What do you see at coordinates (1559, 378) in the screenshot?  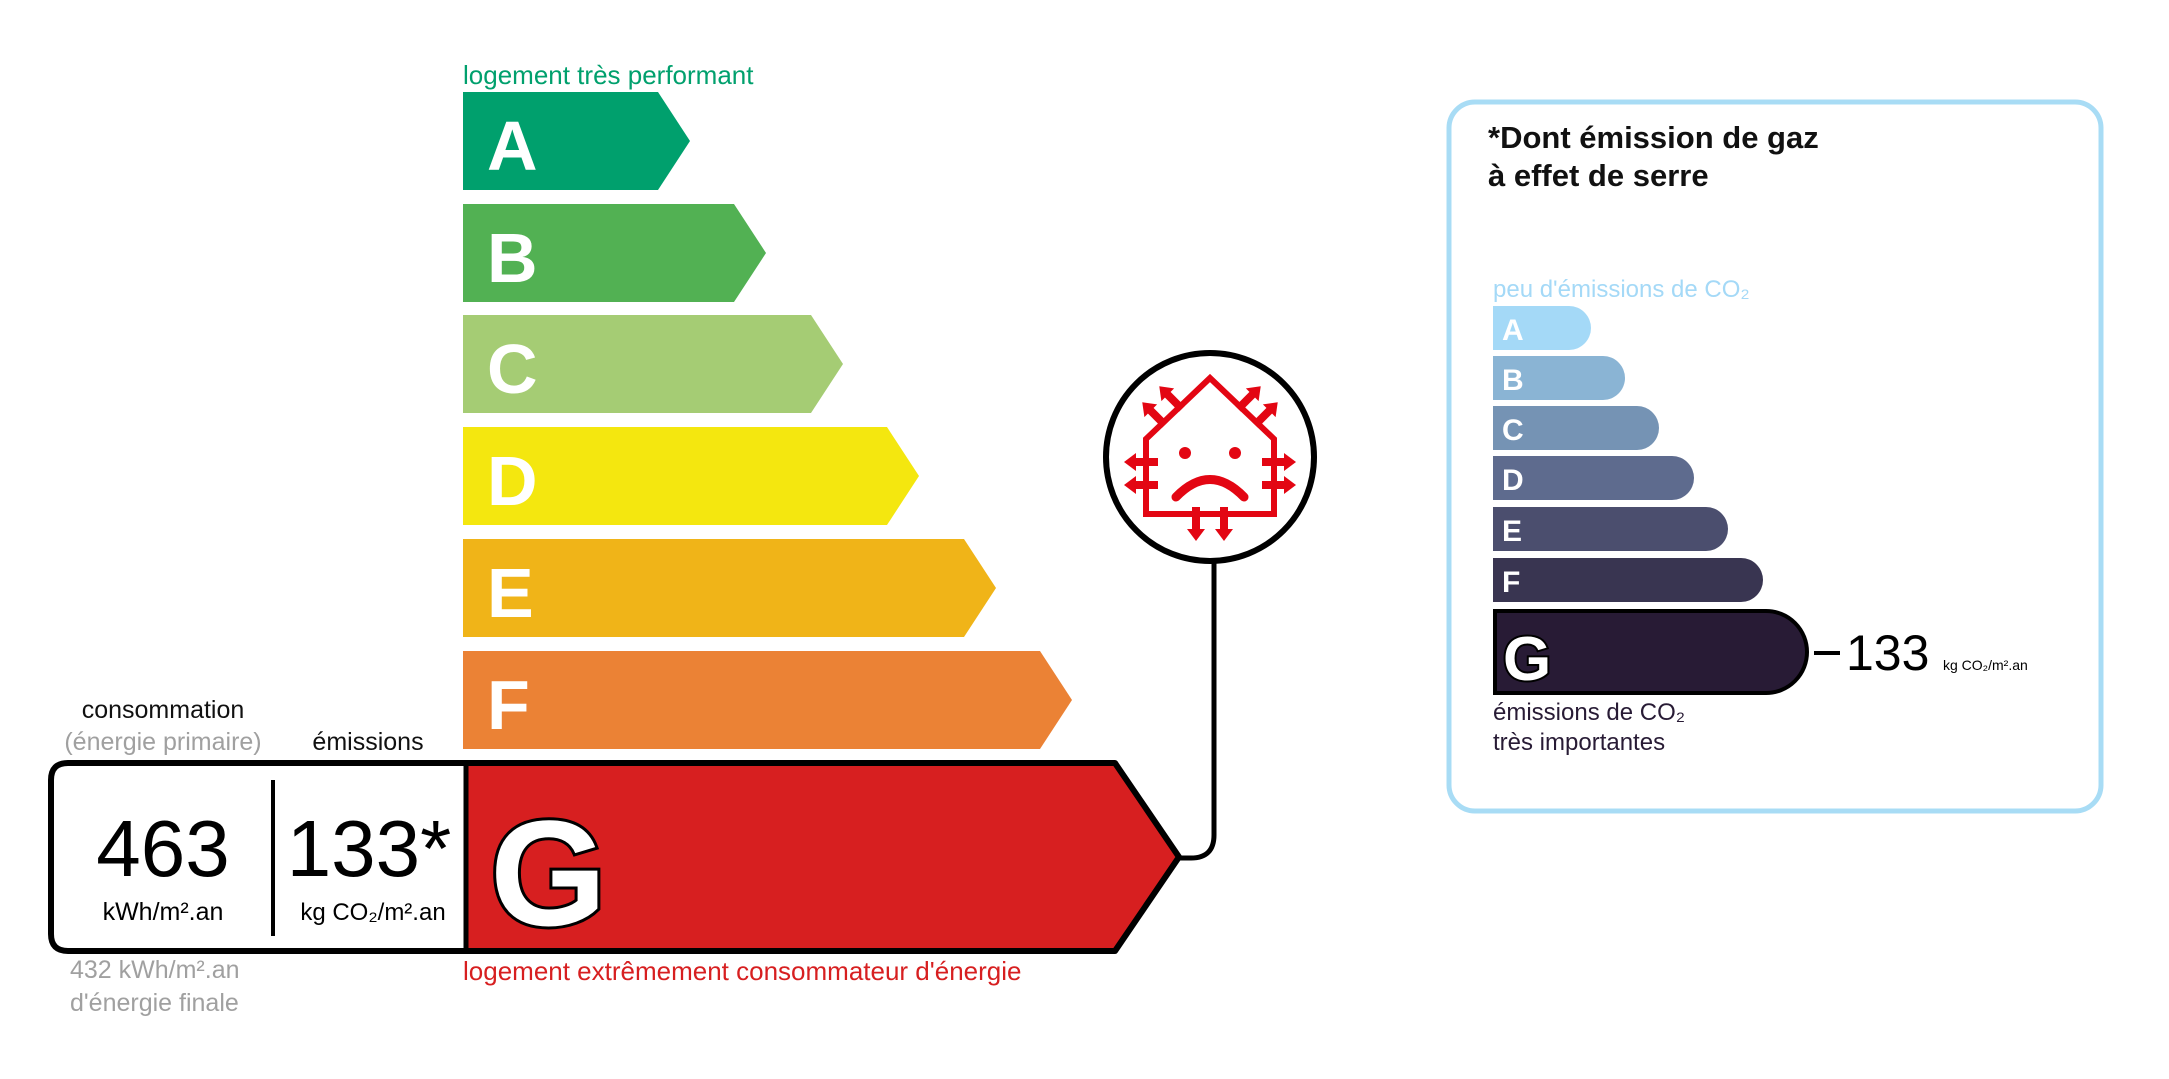 I see `ghg-class-b: B` at bounding box center [1559, 378].